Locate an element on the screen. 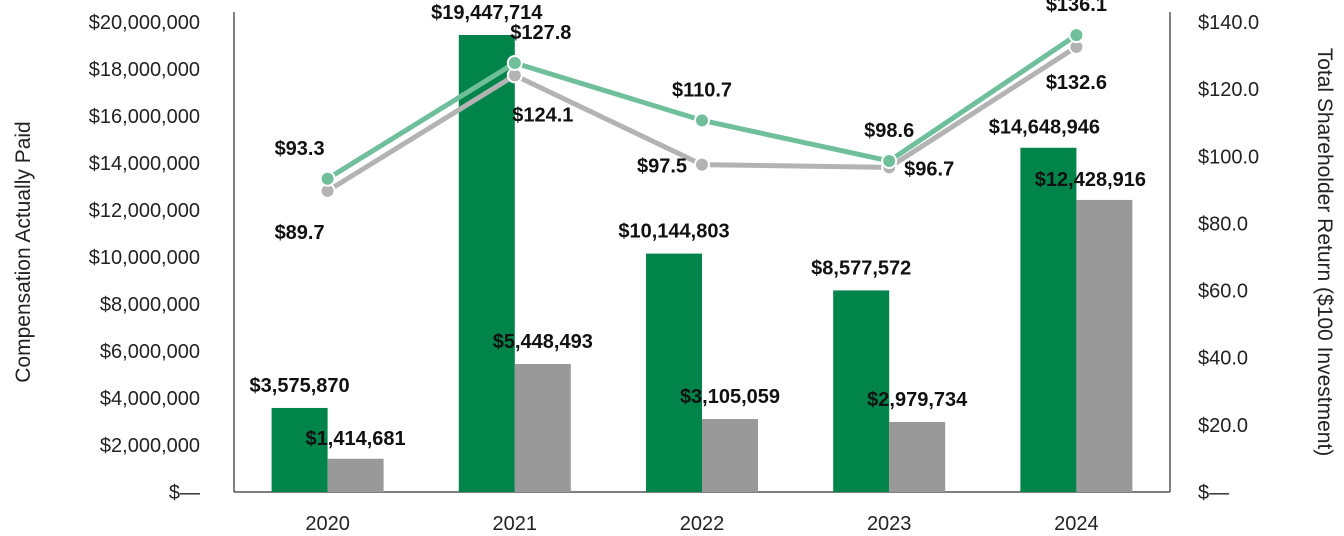  x-tick-label: 2021 is located at coordinates (515, 524).